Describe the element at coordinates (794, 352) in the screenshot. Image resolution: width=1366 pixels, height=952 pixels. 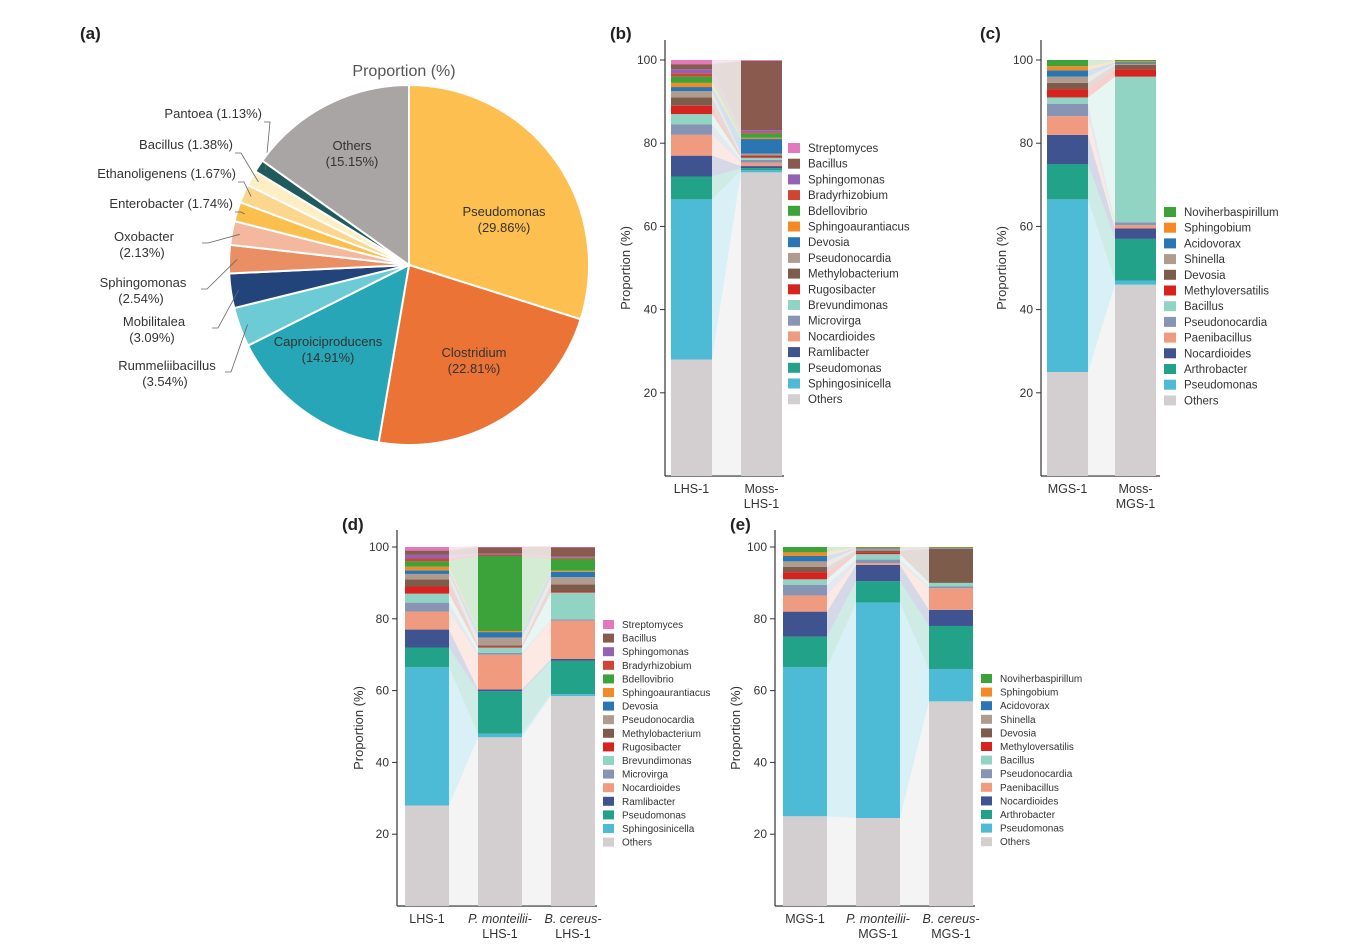
I see `legend-swatch-ramlibacter` at that location.